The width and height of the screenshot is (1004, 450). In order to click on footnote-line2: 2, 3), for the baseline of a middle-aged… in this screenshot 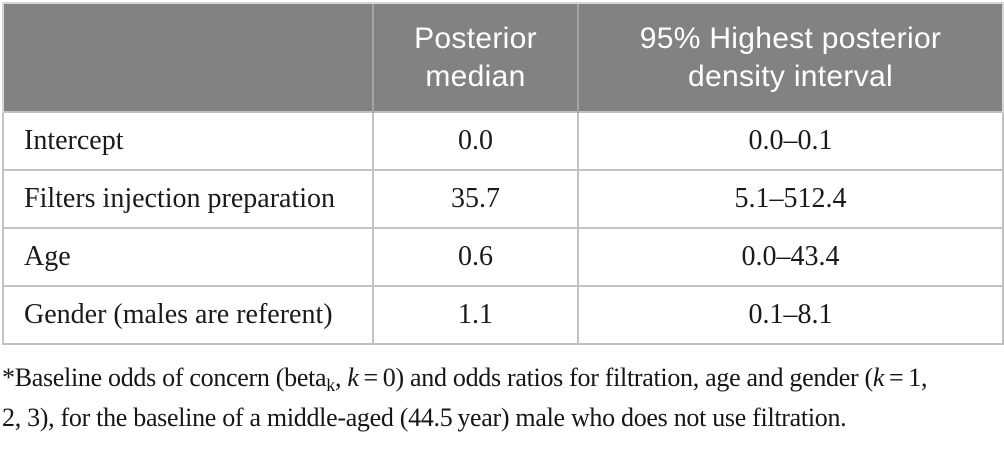, I will do `click(424, 417)`.